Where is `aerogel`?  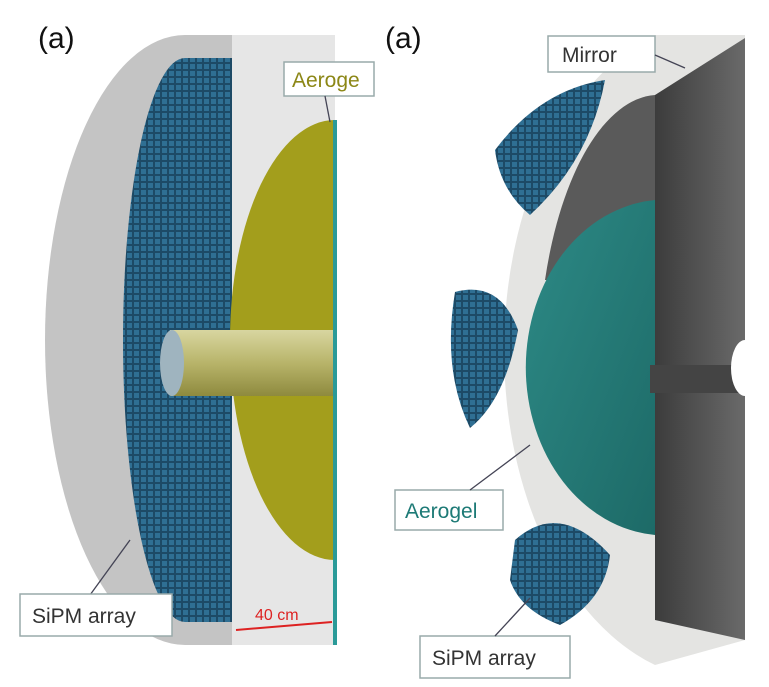 aerogel is located at coordinates (590, 367).